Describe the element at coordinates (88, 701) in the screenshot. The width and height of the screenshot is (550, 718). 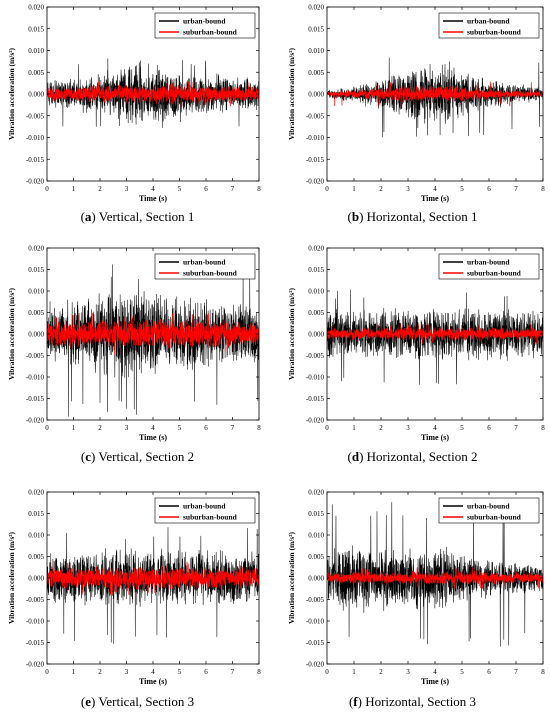
I see `caption-label: e` at that location.